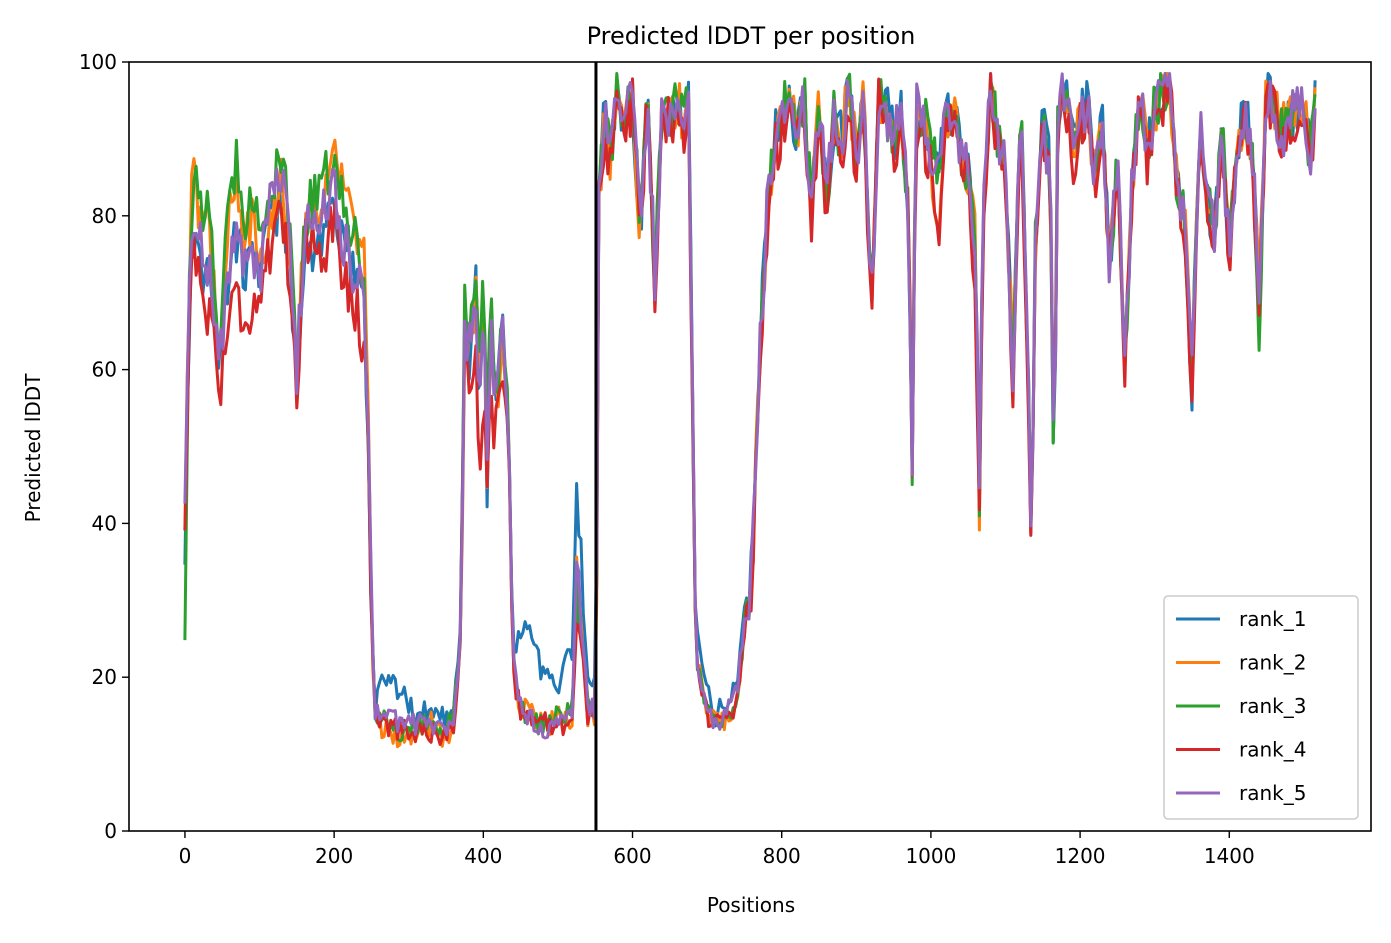 The width and height of the screenshot is (1391, 943). I want to click on legend-label: rank_2, so click(1272, 663).